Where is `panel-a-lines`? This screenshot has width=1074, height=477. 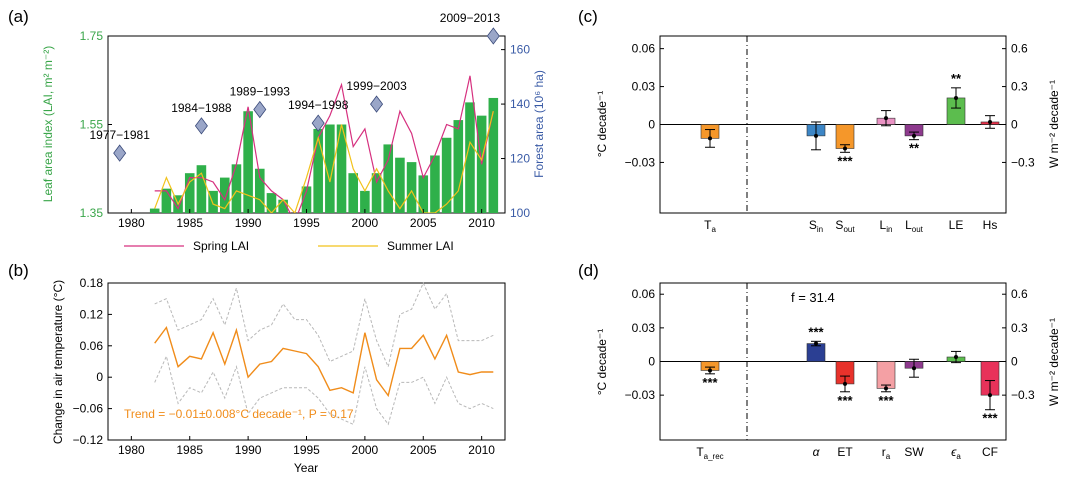
panel-a-lines is located at coordinates (324, 144).